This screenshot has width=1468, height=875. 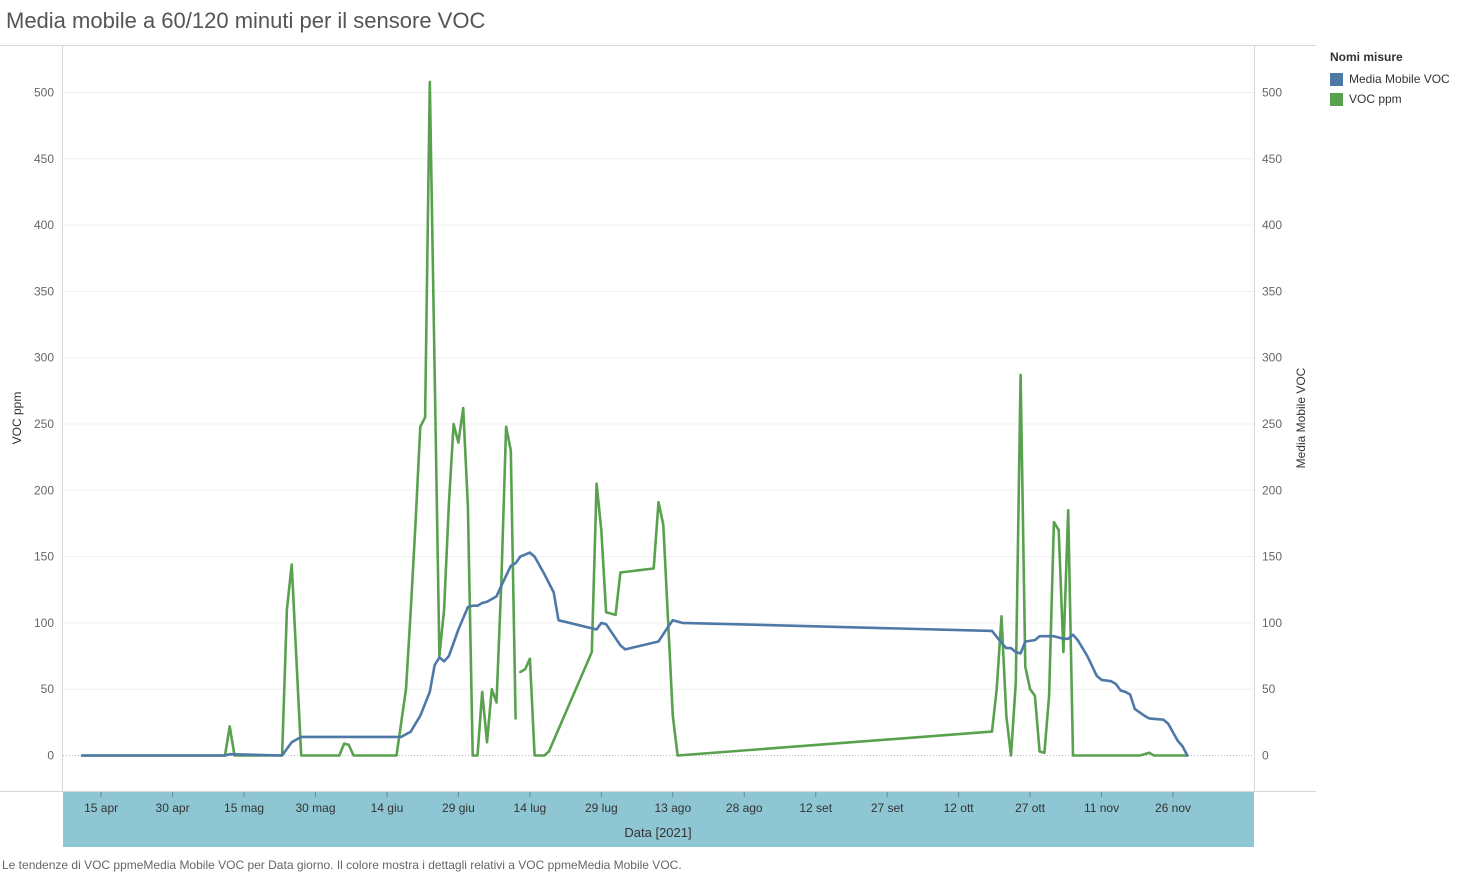 What do you see at coordinates (44, 159) in the screenshot?
I see `y-tick-label-left: 450` at bounding box center [44, 159].